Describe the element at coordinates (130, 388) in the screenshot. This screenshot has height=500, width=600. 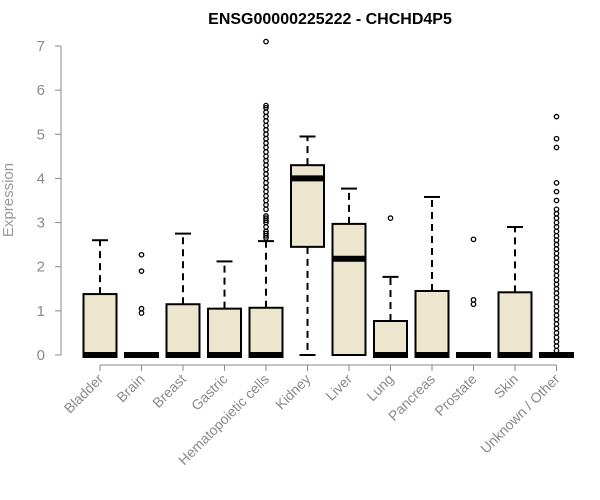
I see `x-tick-label: Brain` at that location.